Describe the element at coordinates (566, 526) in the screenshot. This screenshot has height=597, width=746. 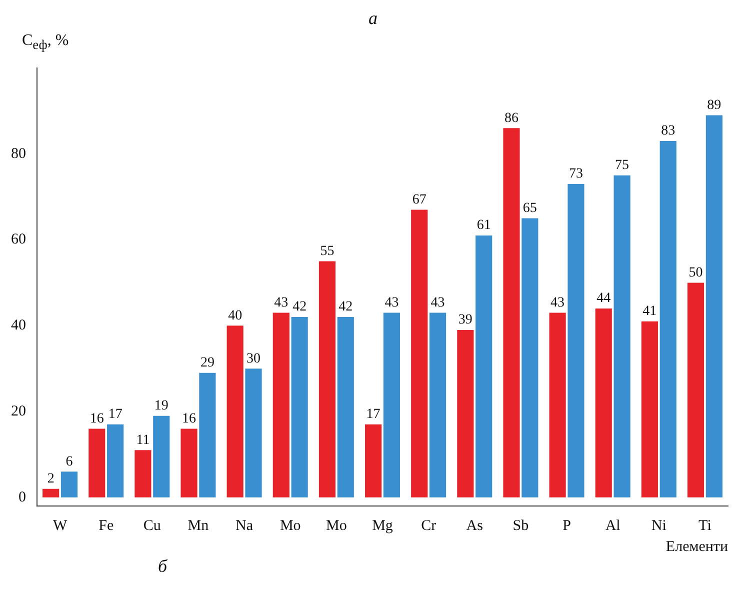
I see `x-tick-label: P` at that location.